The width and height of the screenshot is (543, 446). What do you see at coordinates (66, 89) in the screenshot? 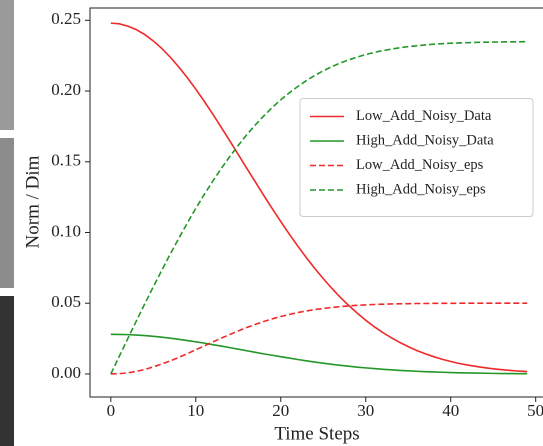
I see `y-tick-label: 0.20` at bounding box center [66, 89].